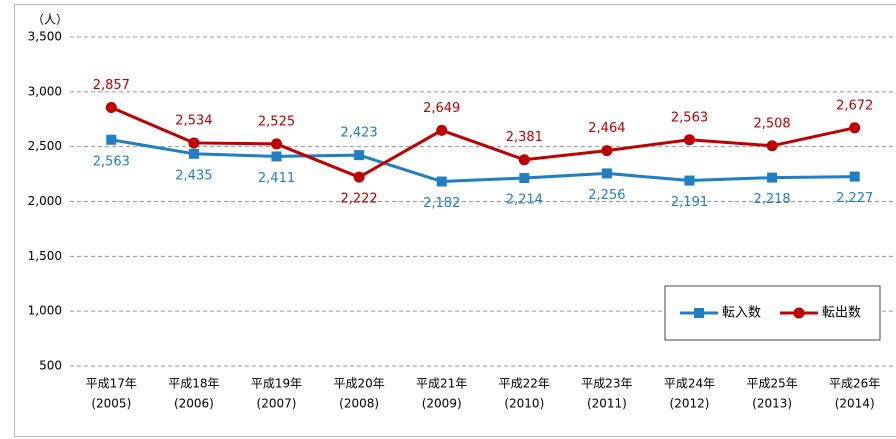  I want to click on x-tick-label: 平成23年, so click(606, 384).